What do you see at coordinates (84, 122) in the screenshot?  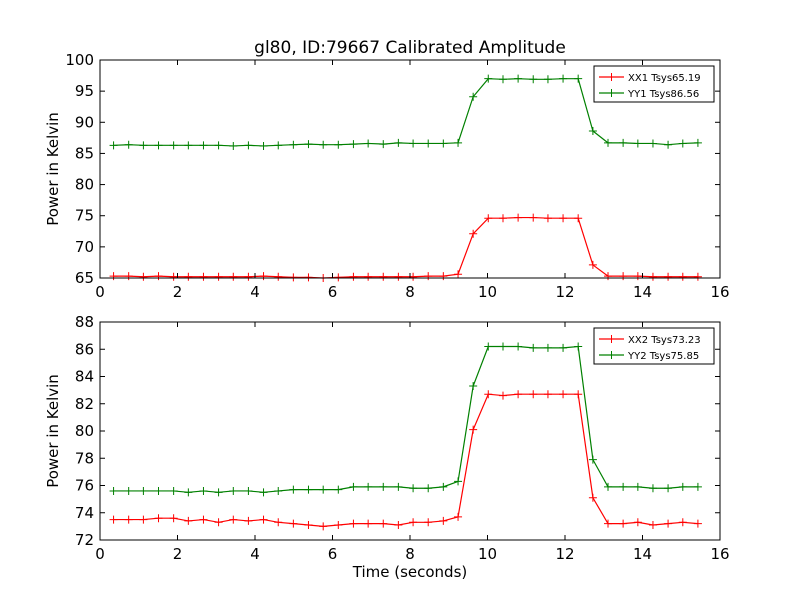 I see `y-tick-label: 90` at bounding box center [84, 122].